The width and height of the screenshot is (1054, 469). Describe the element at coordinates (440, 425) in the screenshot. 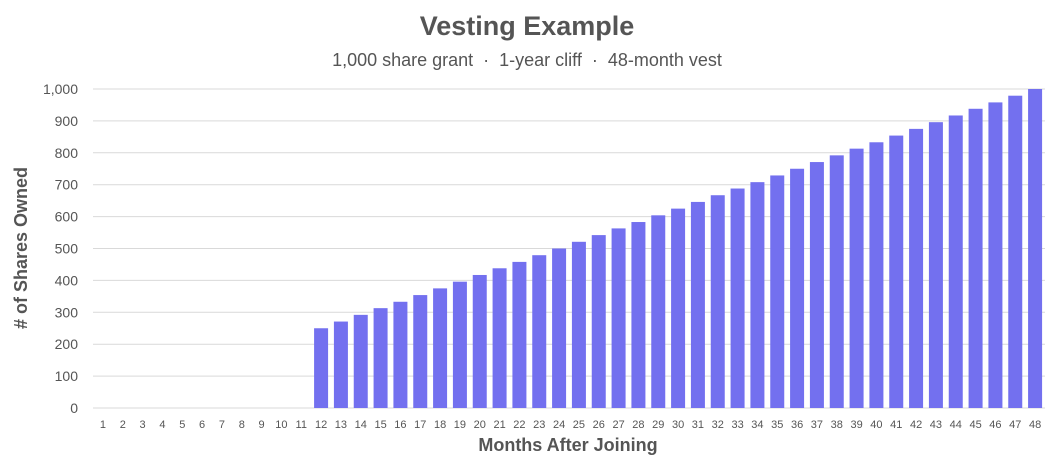

I see `x-tick-label: 18` at that location.